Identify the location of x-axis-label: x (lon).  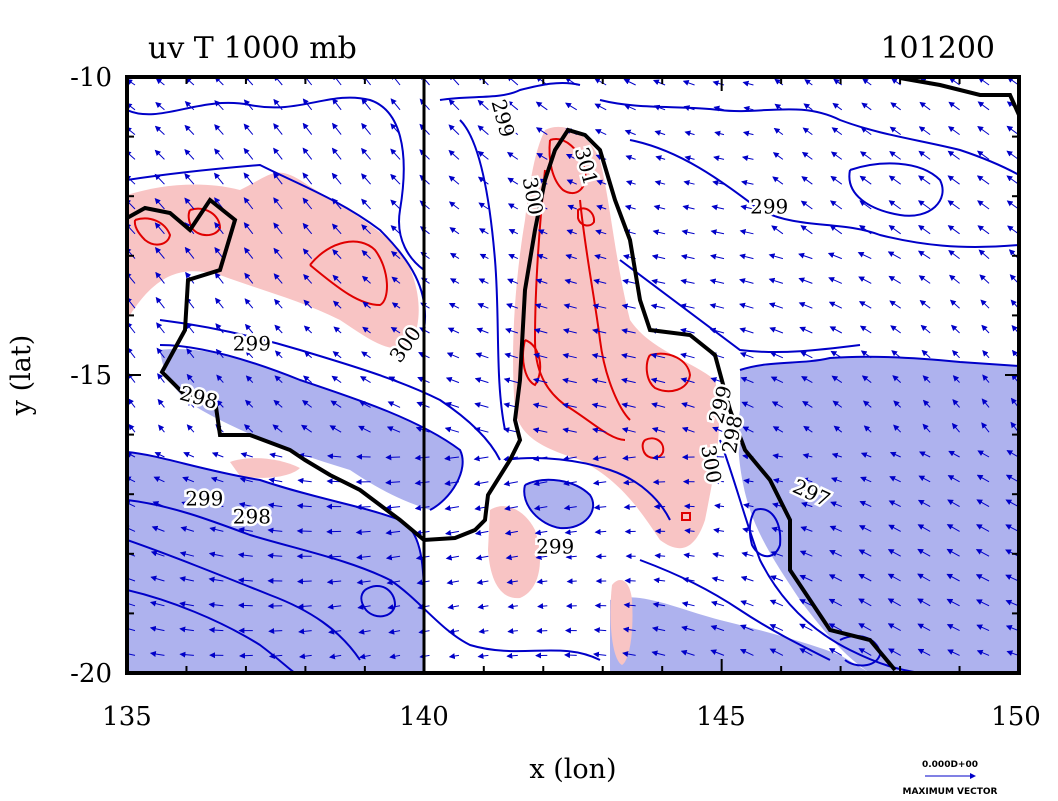
(572, 769).